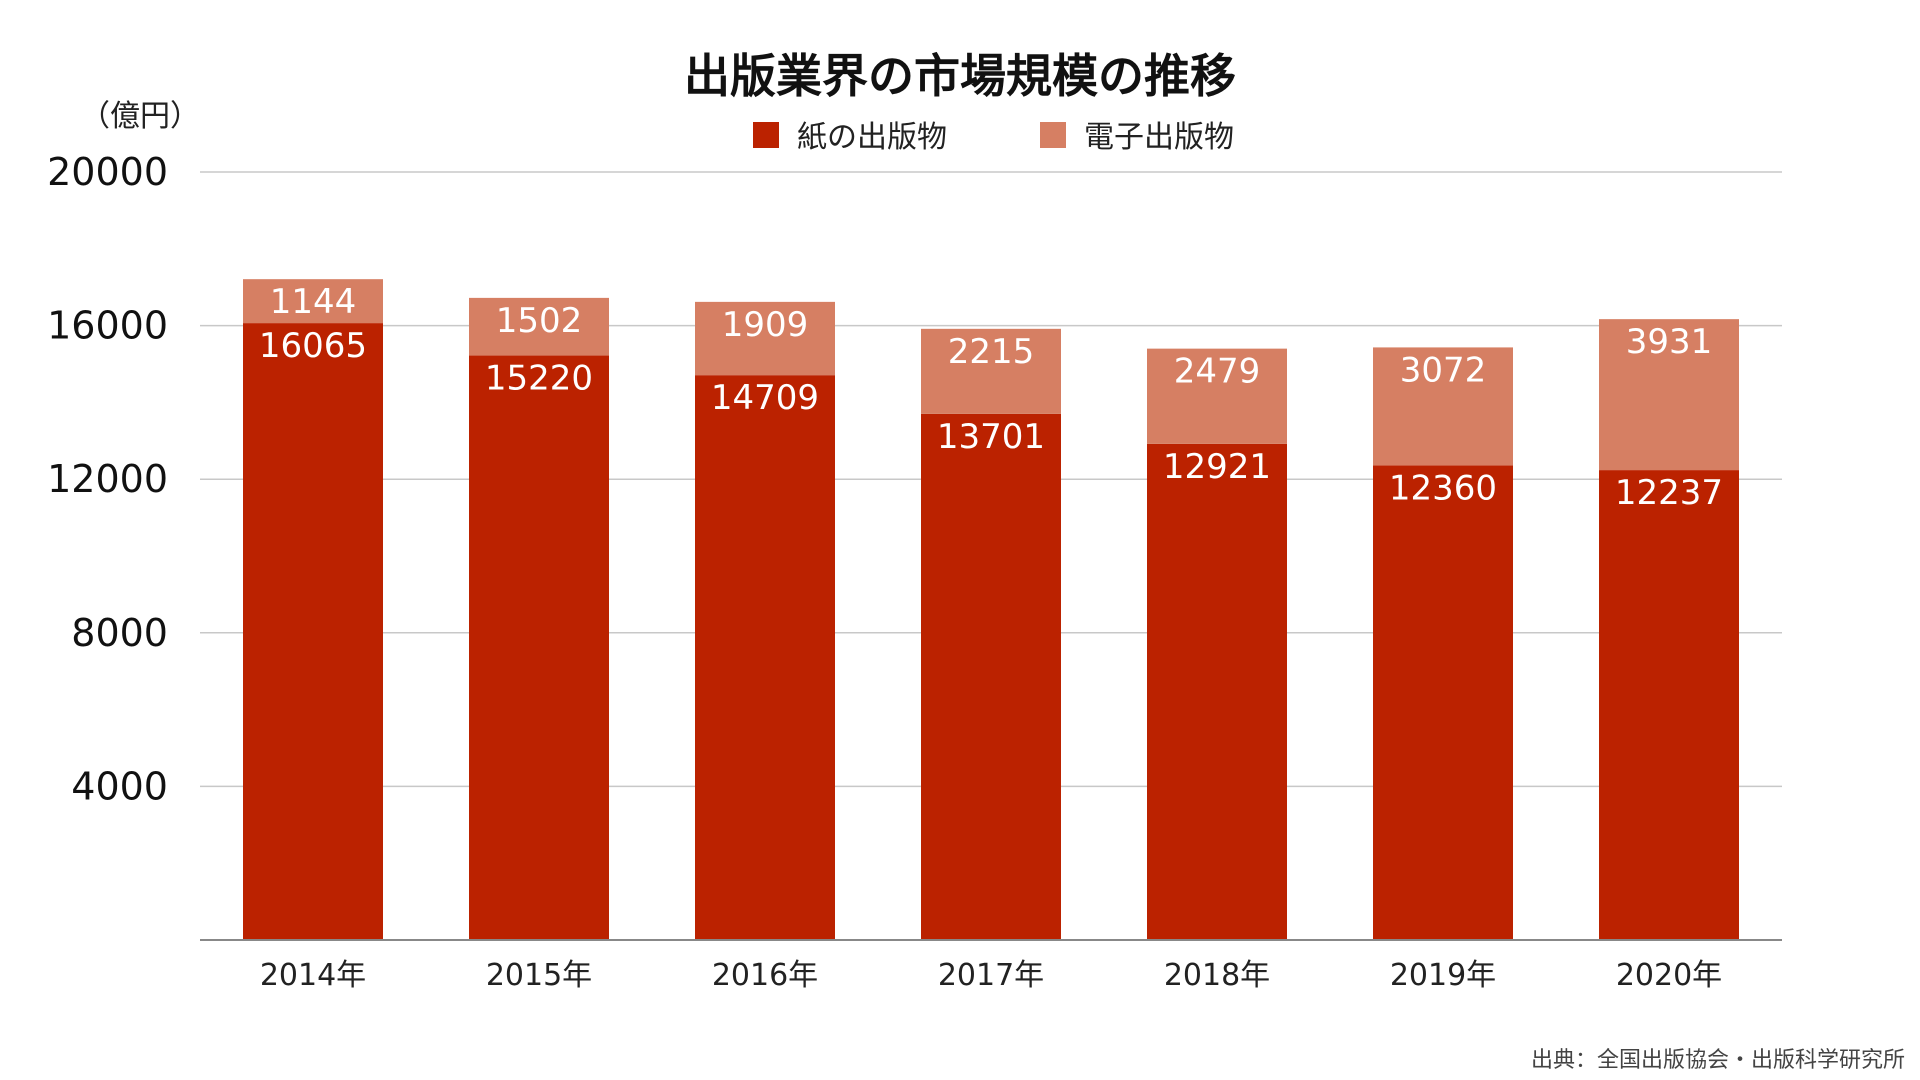  What do you see at coordinates (539, 975) in the screenshot?
I see `x-tick-label: 2015年` at bounding box center [539, 975].